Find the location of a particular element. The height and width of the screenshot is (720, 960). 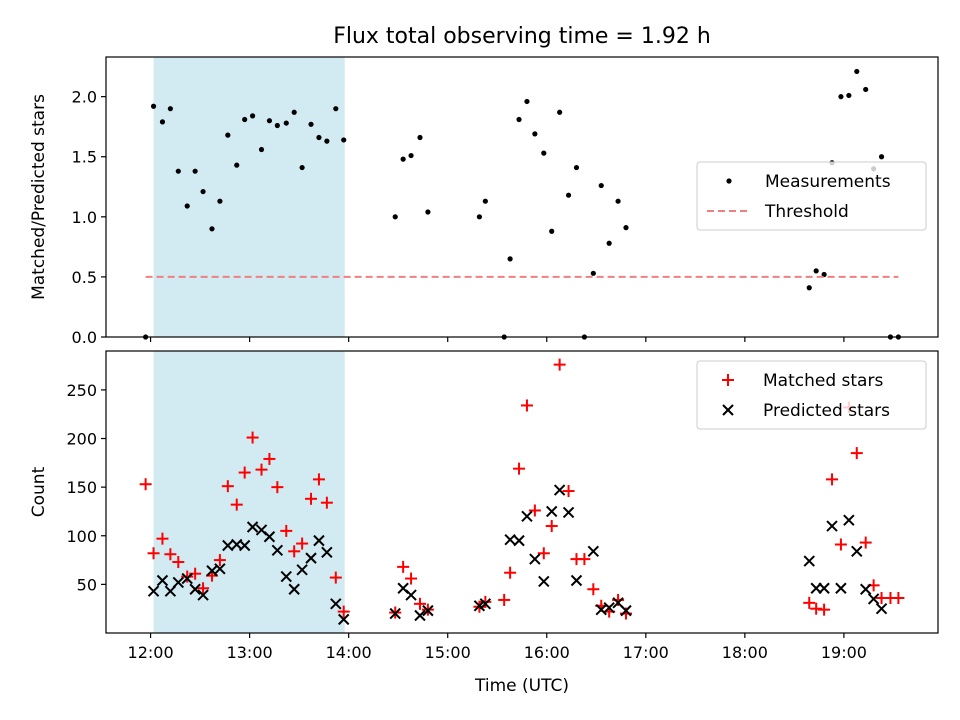

ratio-legend: Measurements Threshold is located at coordinates (811, 196).